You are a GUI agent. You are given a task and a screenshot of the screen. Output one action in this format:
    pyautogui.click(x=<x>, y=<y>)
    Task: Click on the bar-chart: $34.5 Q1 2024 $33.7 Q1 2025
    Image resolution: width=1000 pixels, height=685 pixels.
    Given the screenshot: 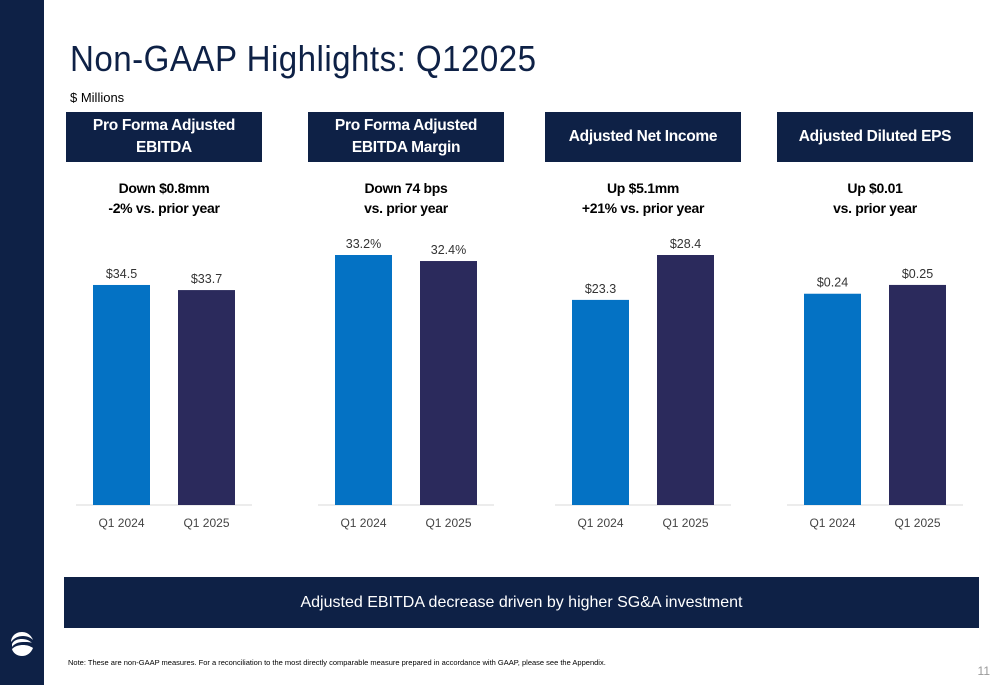 What is the action you would take?
    pyautogui.click(x=164, y=398)
    